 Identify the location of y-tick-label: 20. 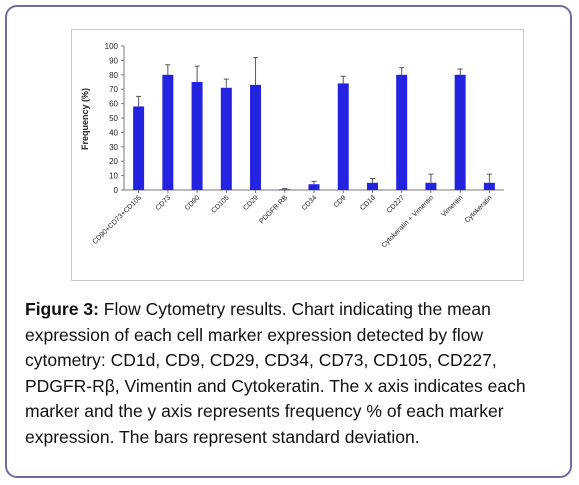
(113, 161).